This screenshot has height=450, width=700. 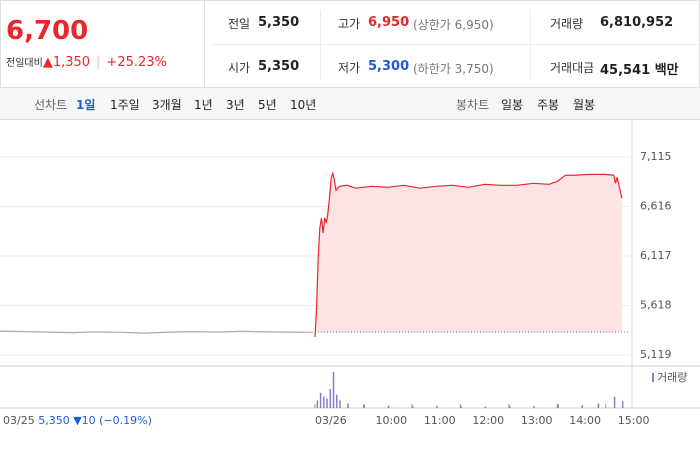 What do you see at coordinates (239, 68) in the screenshot?
I see `stat-label: 시가` at bounding box center [239, 68].